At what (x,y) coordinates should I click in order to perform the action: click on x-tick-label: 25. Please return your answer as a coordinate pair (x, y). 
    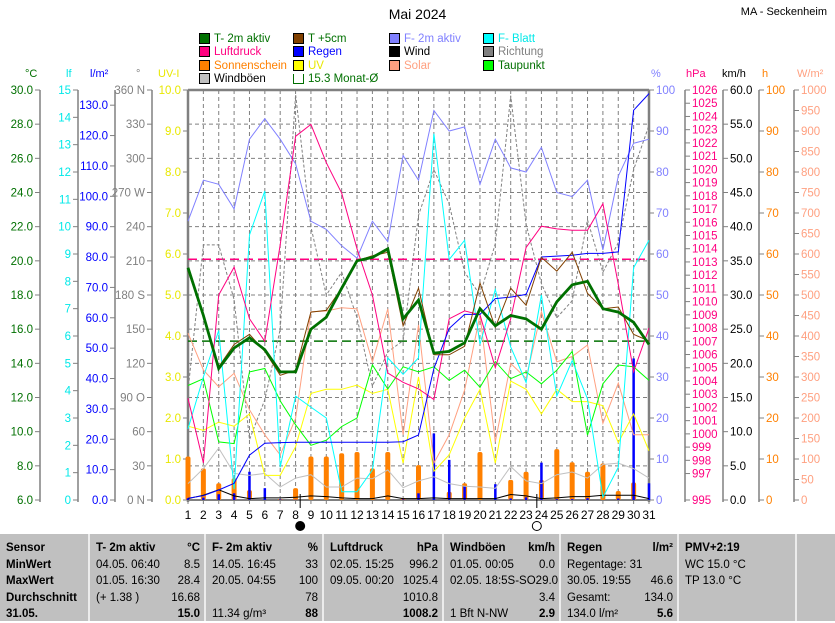
    Looking at the image, I should click on (557, 515).